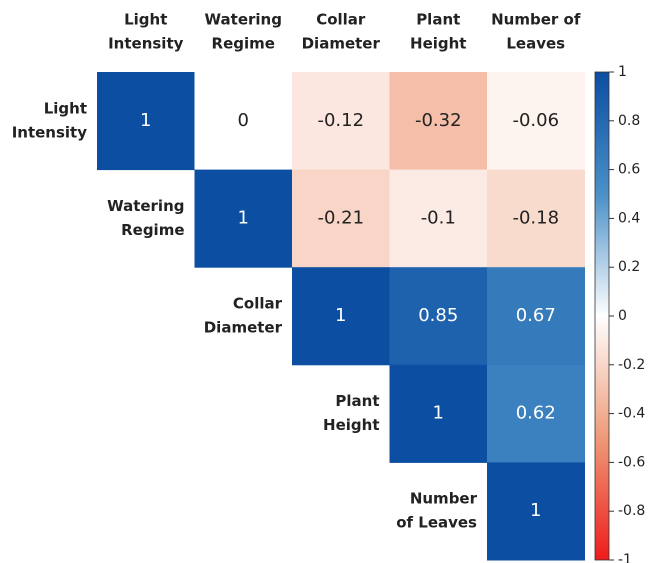 This screenshot has height=563, width=661. Describe the element at coordinates (602, 316) in the screenshot. I see `colorbar` at that location.